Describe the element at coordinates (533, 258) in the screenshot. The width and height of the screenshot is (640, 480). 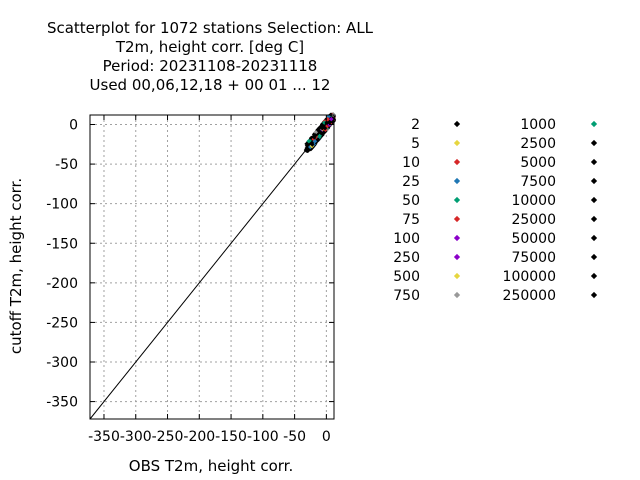
I see `legend-label: 75000` at that location.